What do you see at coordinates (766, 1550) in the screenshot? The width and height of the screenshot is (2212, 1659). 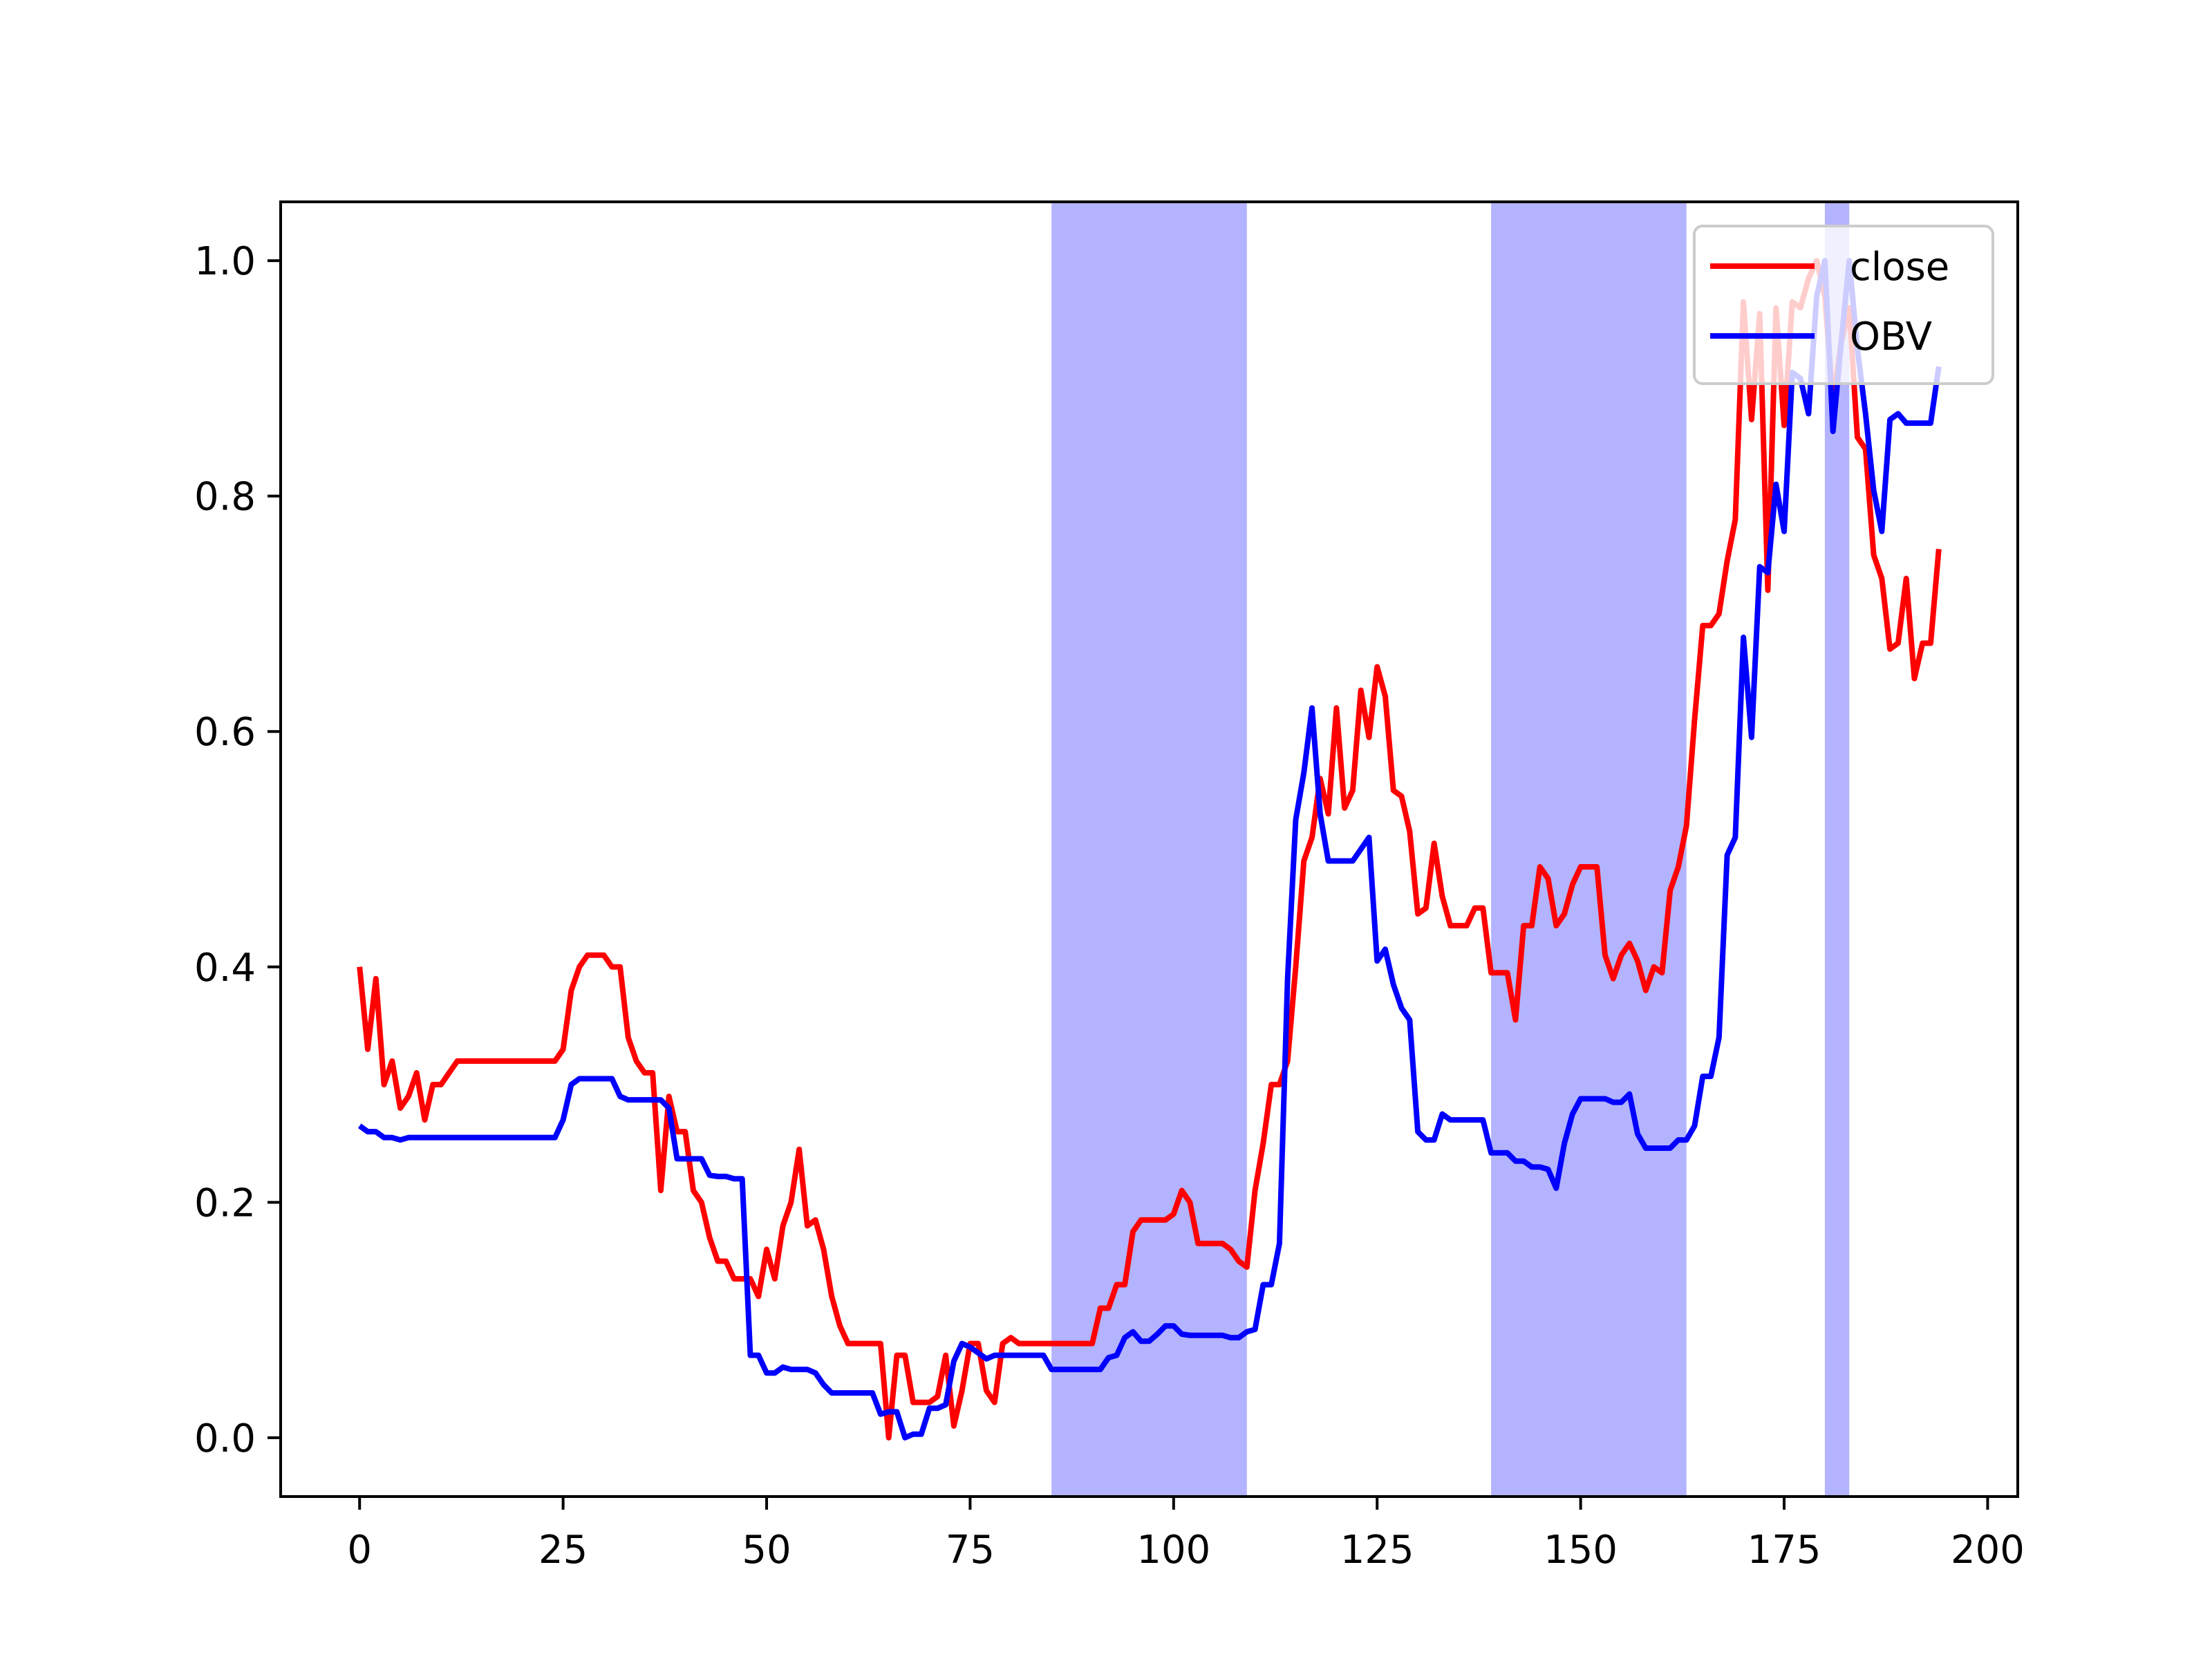 I see `x-tick-label: 50` at bounding box center [766, 1550].